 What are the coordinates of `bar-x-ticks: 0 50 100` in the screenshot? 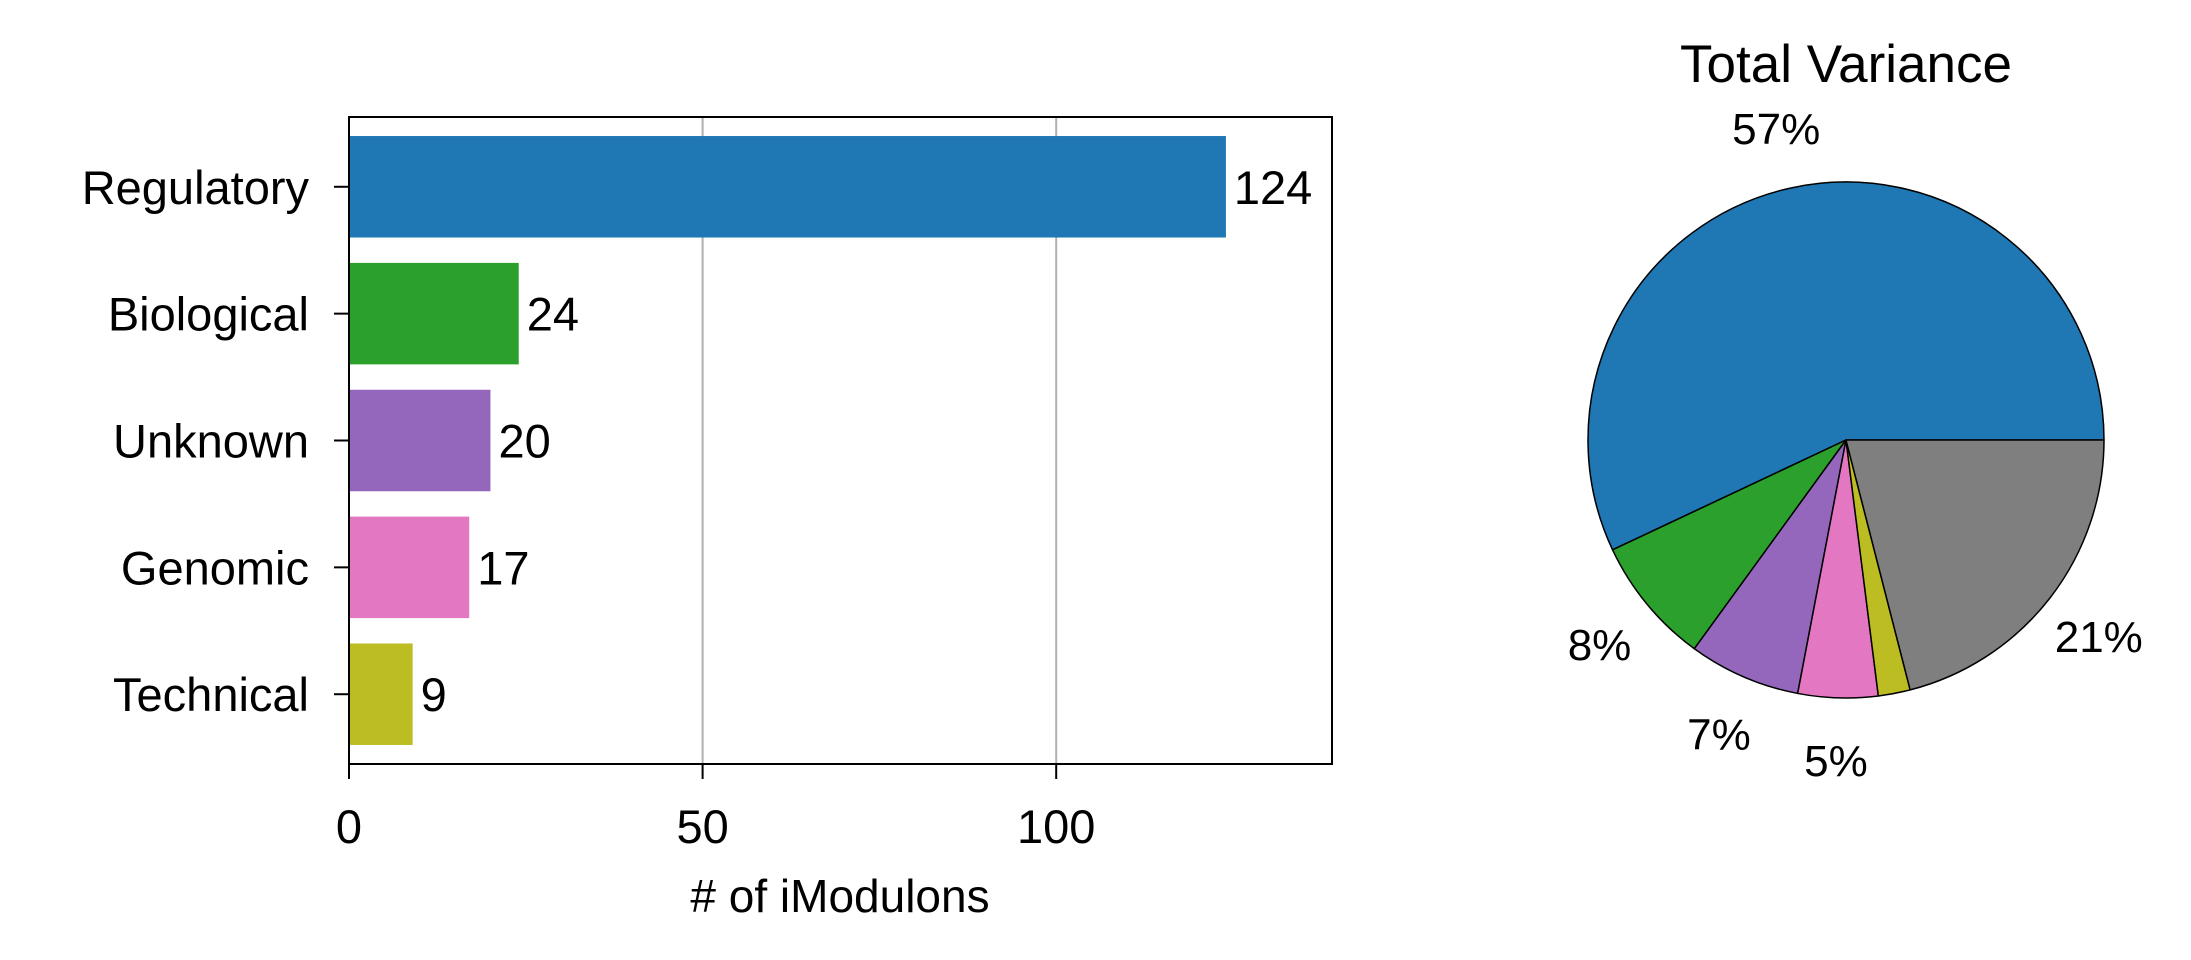 It's located at (715, 808).